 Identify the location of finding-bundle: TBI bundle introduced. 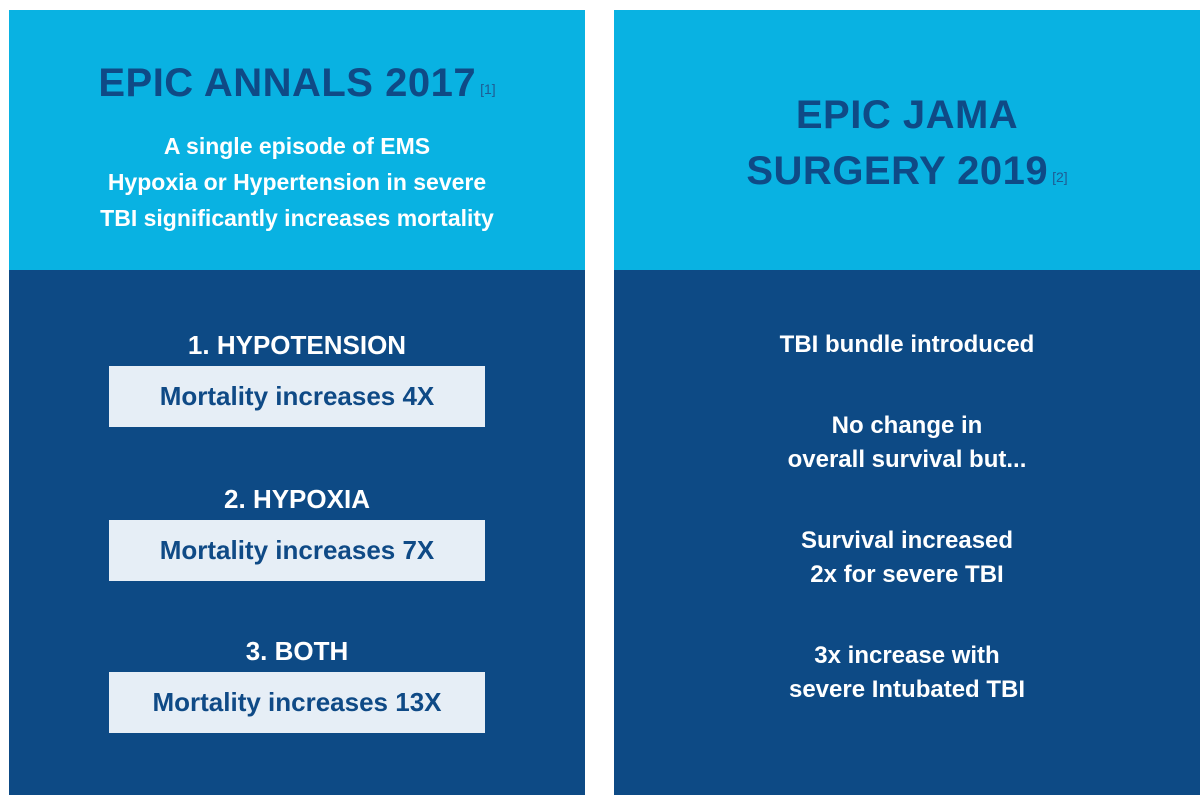
(907, 344).